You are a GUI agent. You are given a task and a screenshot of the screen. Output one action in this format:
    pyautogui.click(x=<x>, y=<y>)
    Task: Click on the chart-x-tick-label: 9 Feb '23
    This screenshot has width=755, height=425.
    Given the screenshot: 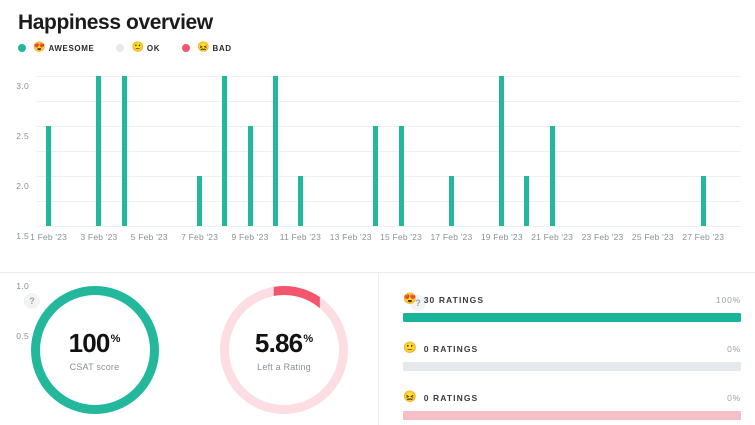 What is the action you would take?
    pyautogui.click(x=250, y=237)
    